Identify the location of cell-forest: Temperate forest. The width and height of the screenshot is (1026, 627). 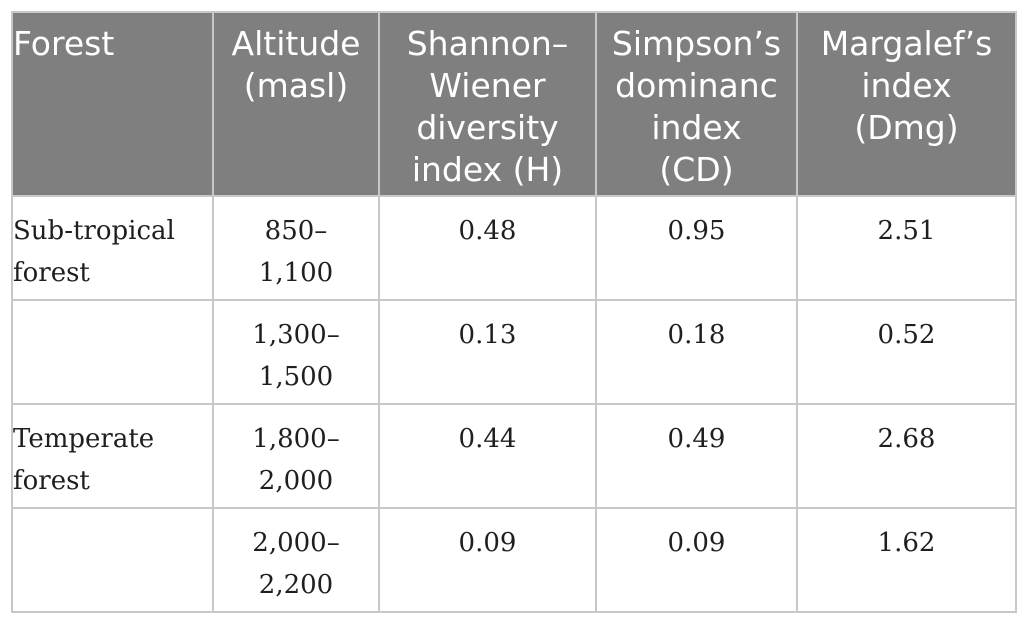
(112, 456).